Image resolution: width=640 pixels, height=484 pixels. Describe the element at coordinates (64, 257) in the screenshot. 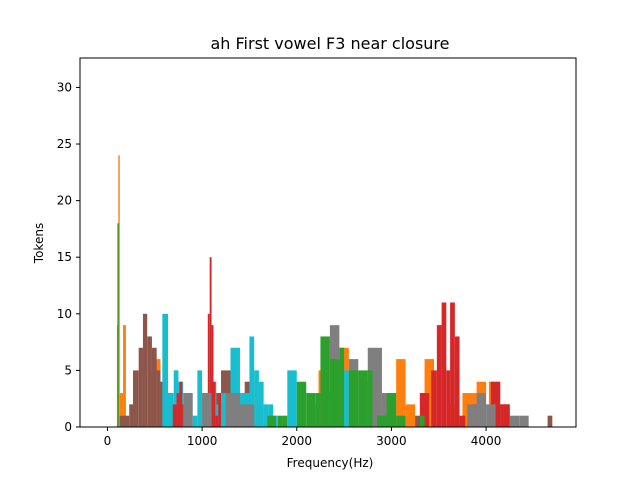

I see `y-tick-label: 15` at that location.